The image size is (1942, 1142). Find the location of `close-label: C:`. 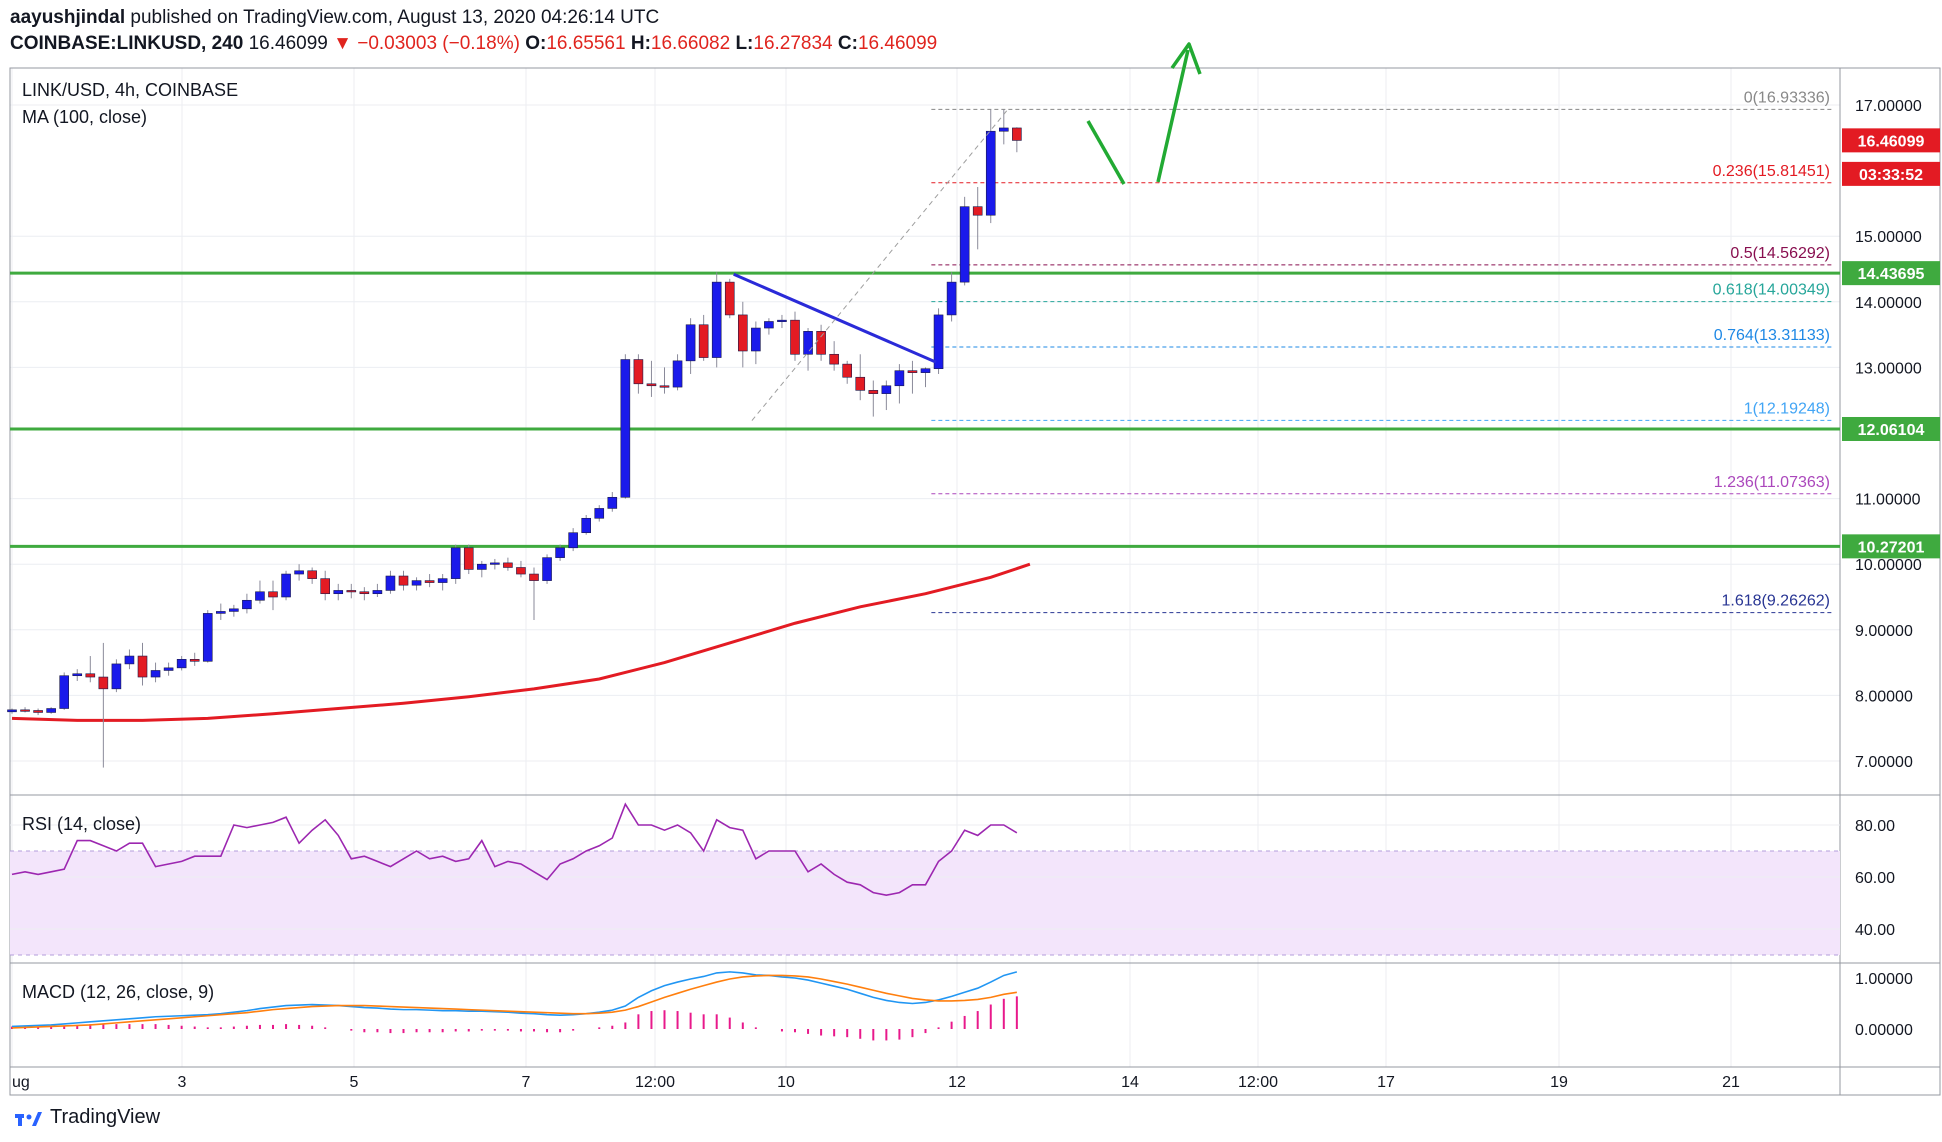

close-label: C: is located at coordinates (847, 43).